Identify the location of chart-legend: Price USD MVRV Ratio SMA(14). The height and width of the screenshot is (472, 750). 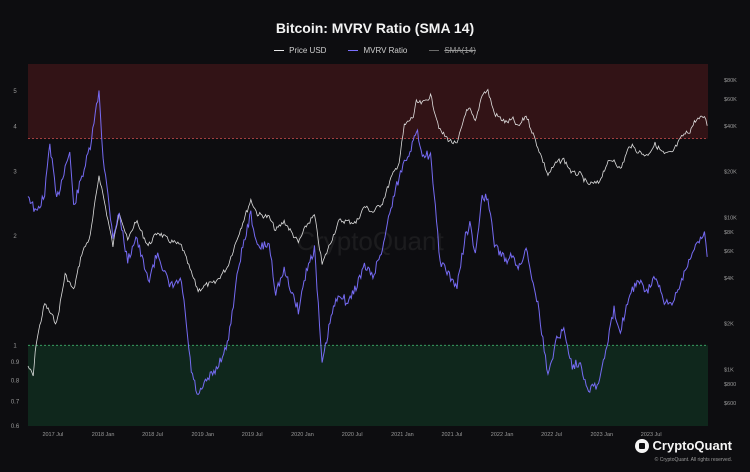
(375, 50).